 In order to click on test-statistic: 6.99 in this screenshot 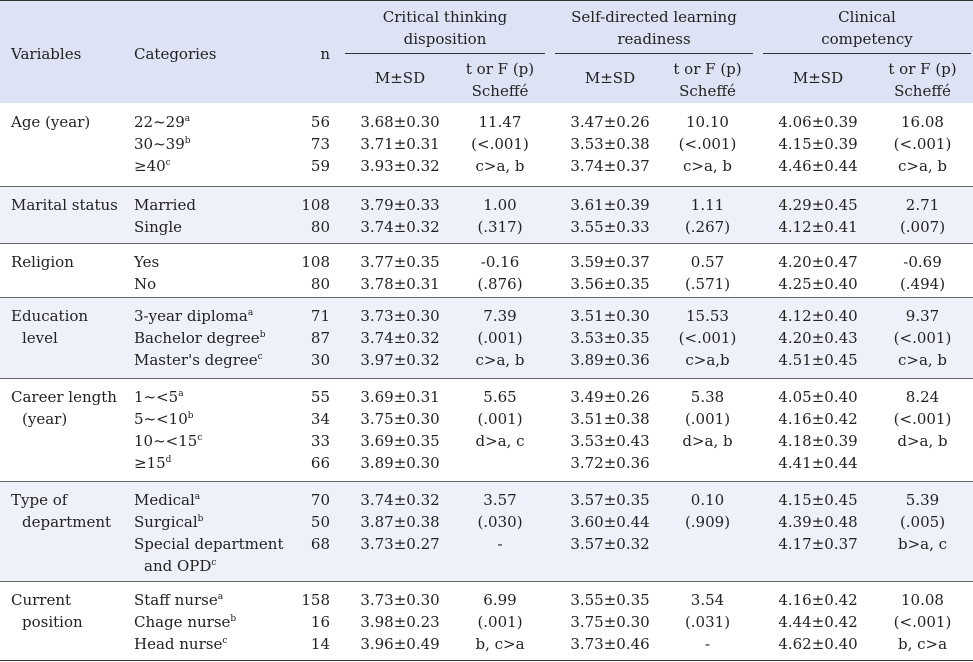, I will do `click(500, 600)`.